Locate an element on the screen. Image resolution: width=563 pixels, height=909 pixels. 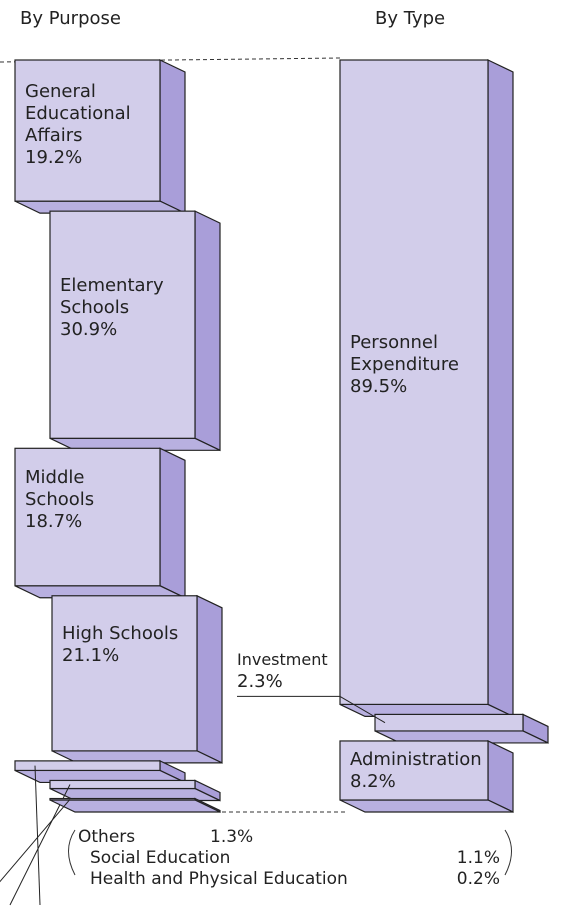
bracket-right is located at coordinates (508, 852).